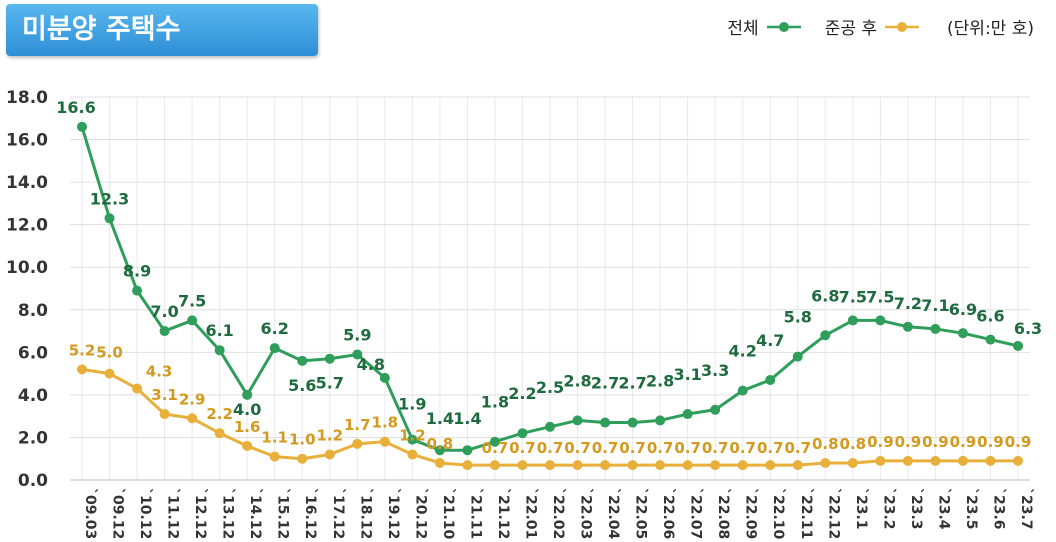  Describe the element at coordinates (192, 399) in the screenshot. I see `data-label-completed: 2.9` at that location.